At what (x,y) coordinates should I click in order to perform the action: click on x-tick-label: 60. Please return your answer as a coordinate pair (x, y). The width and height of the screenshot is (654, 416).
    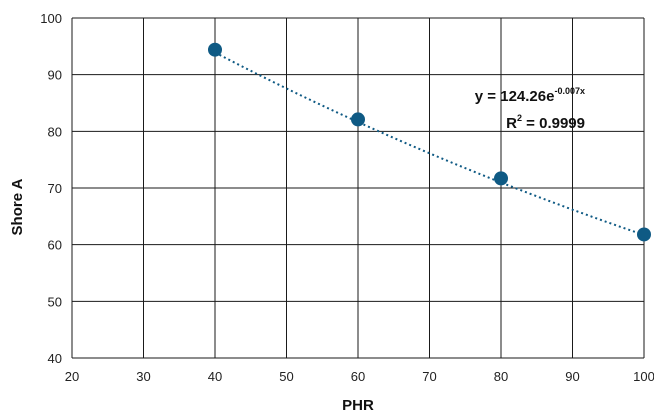
    Looking at the image, I should click on (358, 376).